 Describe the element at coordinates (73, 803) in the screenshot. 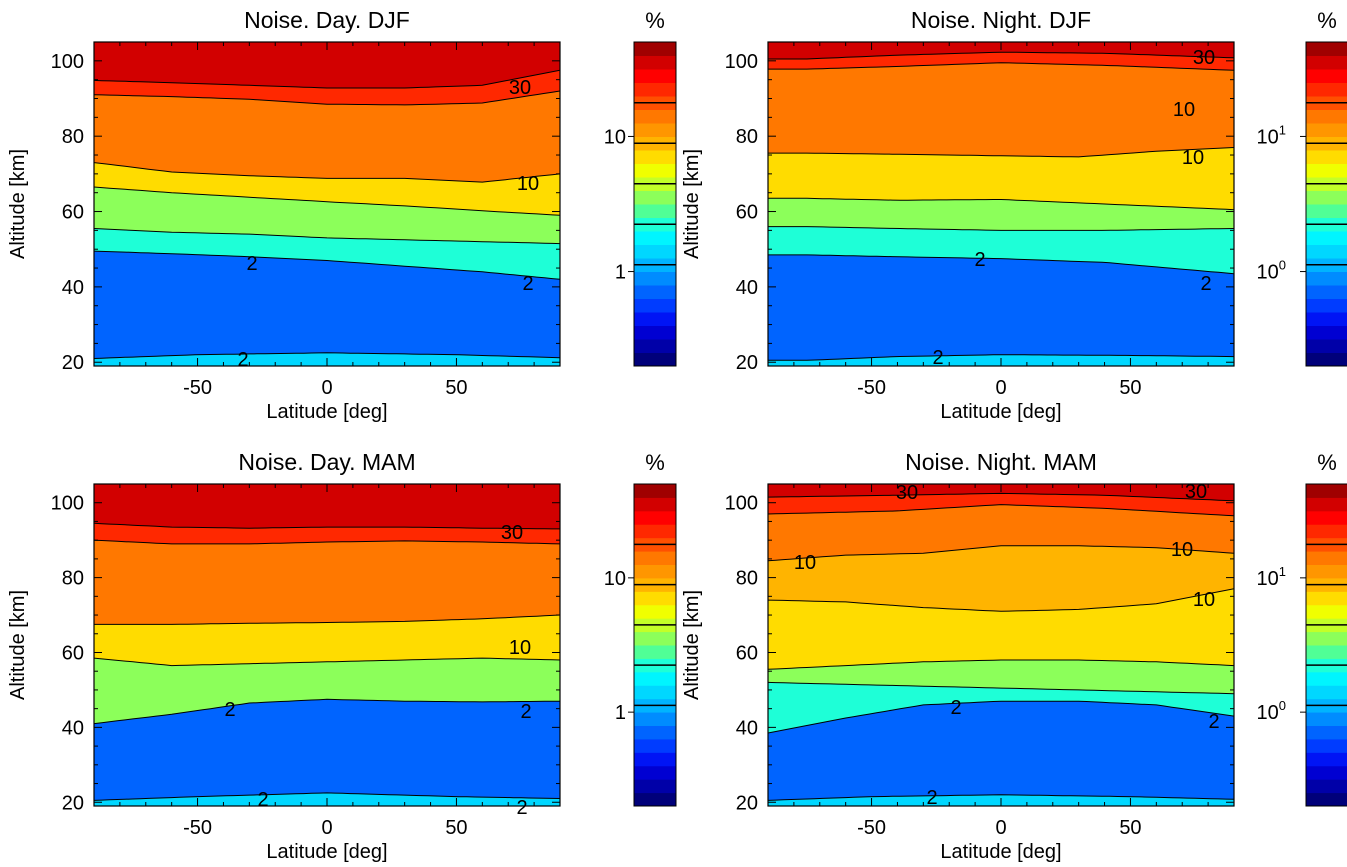

I see `y-tick-label: 20` at that location.